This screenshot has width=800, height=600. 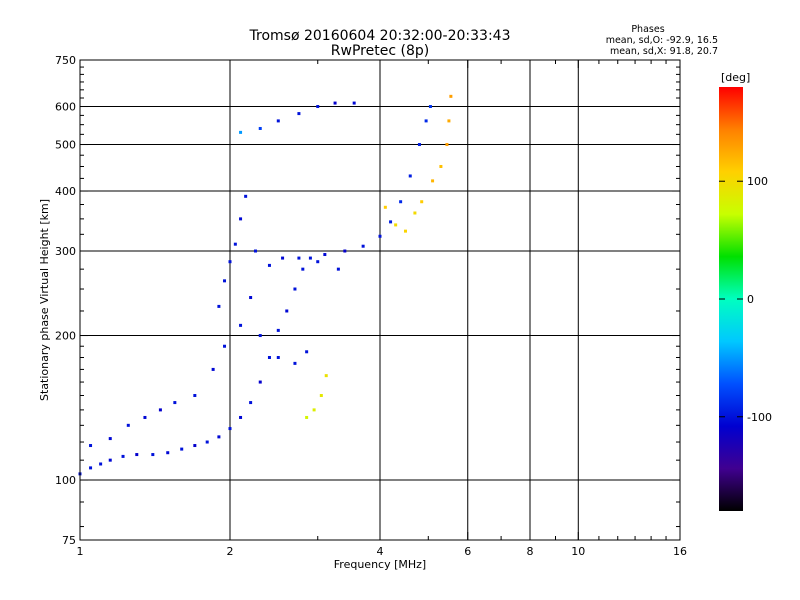 I want to click on phases-x-line: mean, sd,X: 91.8, 20.7, so click(x=664, y=51).